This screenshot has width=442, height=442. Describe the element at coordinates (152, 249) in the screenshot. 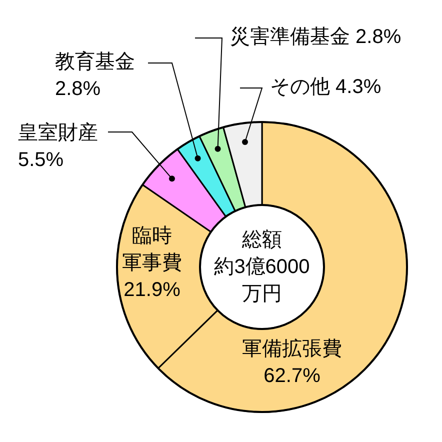

I see `slice-label: 臨時軍事費` at that location.